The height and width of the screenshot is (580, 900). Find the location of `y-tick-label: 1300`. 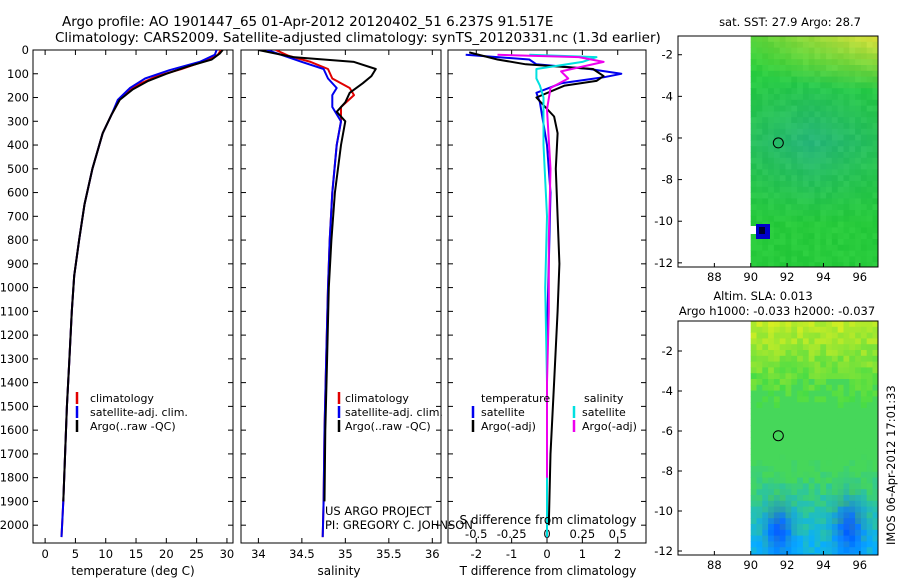

y-tick-label: 1300 is located at coordinates (14, 359).